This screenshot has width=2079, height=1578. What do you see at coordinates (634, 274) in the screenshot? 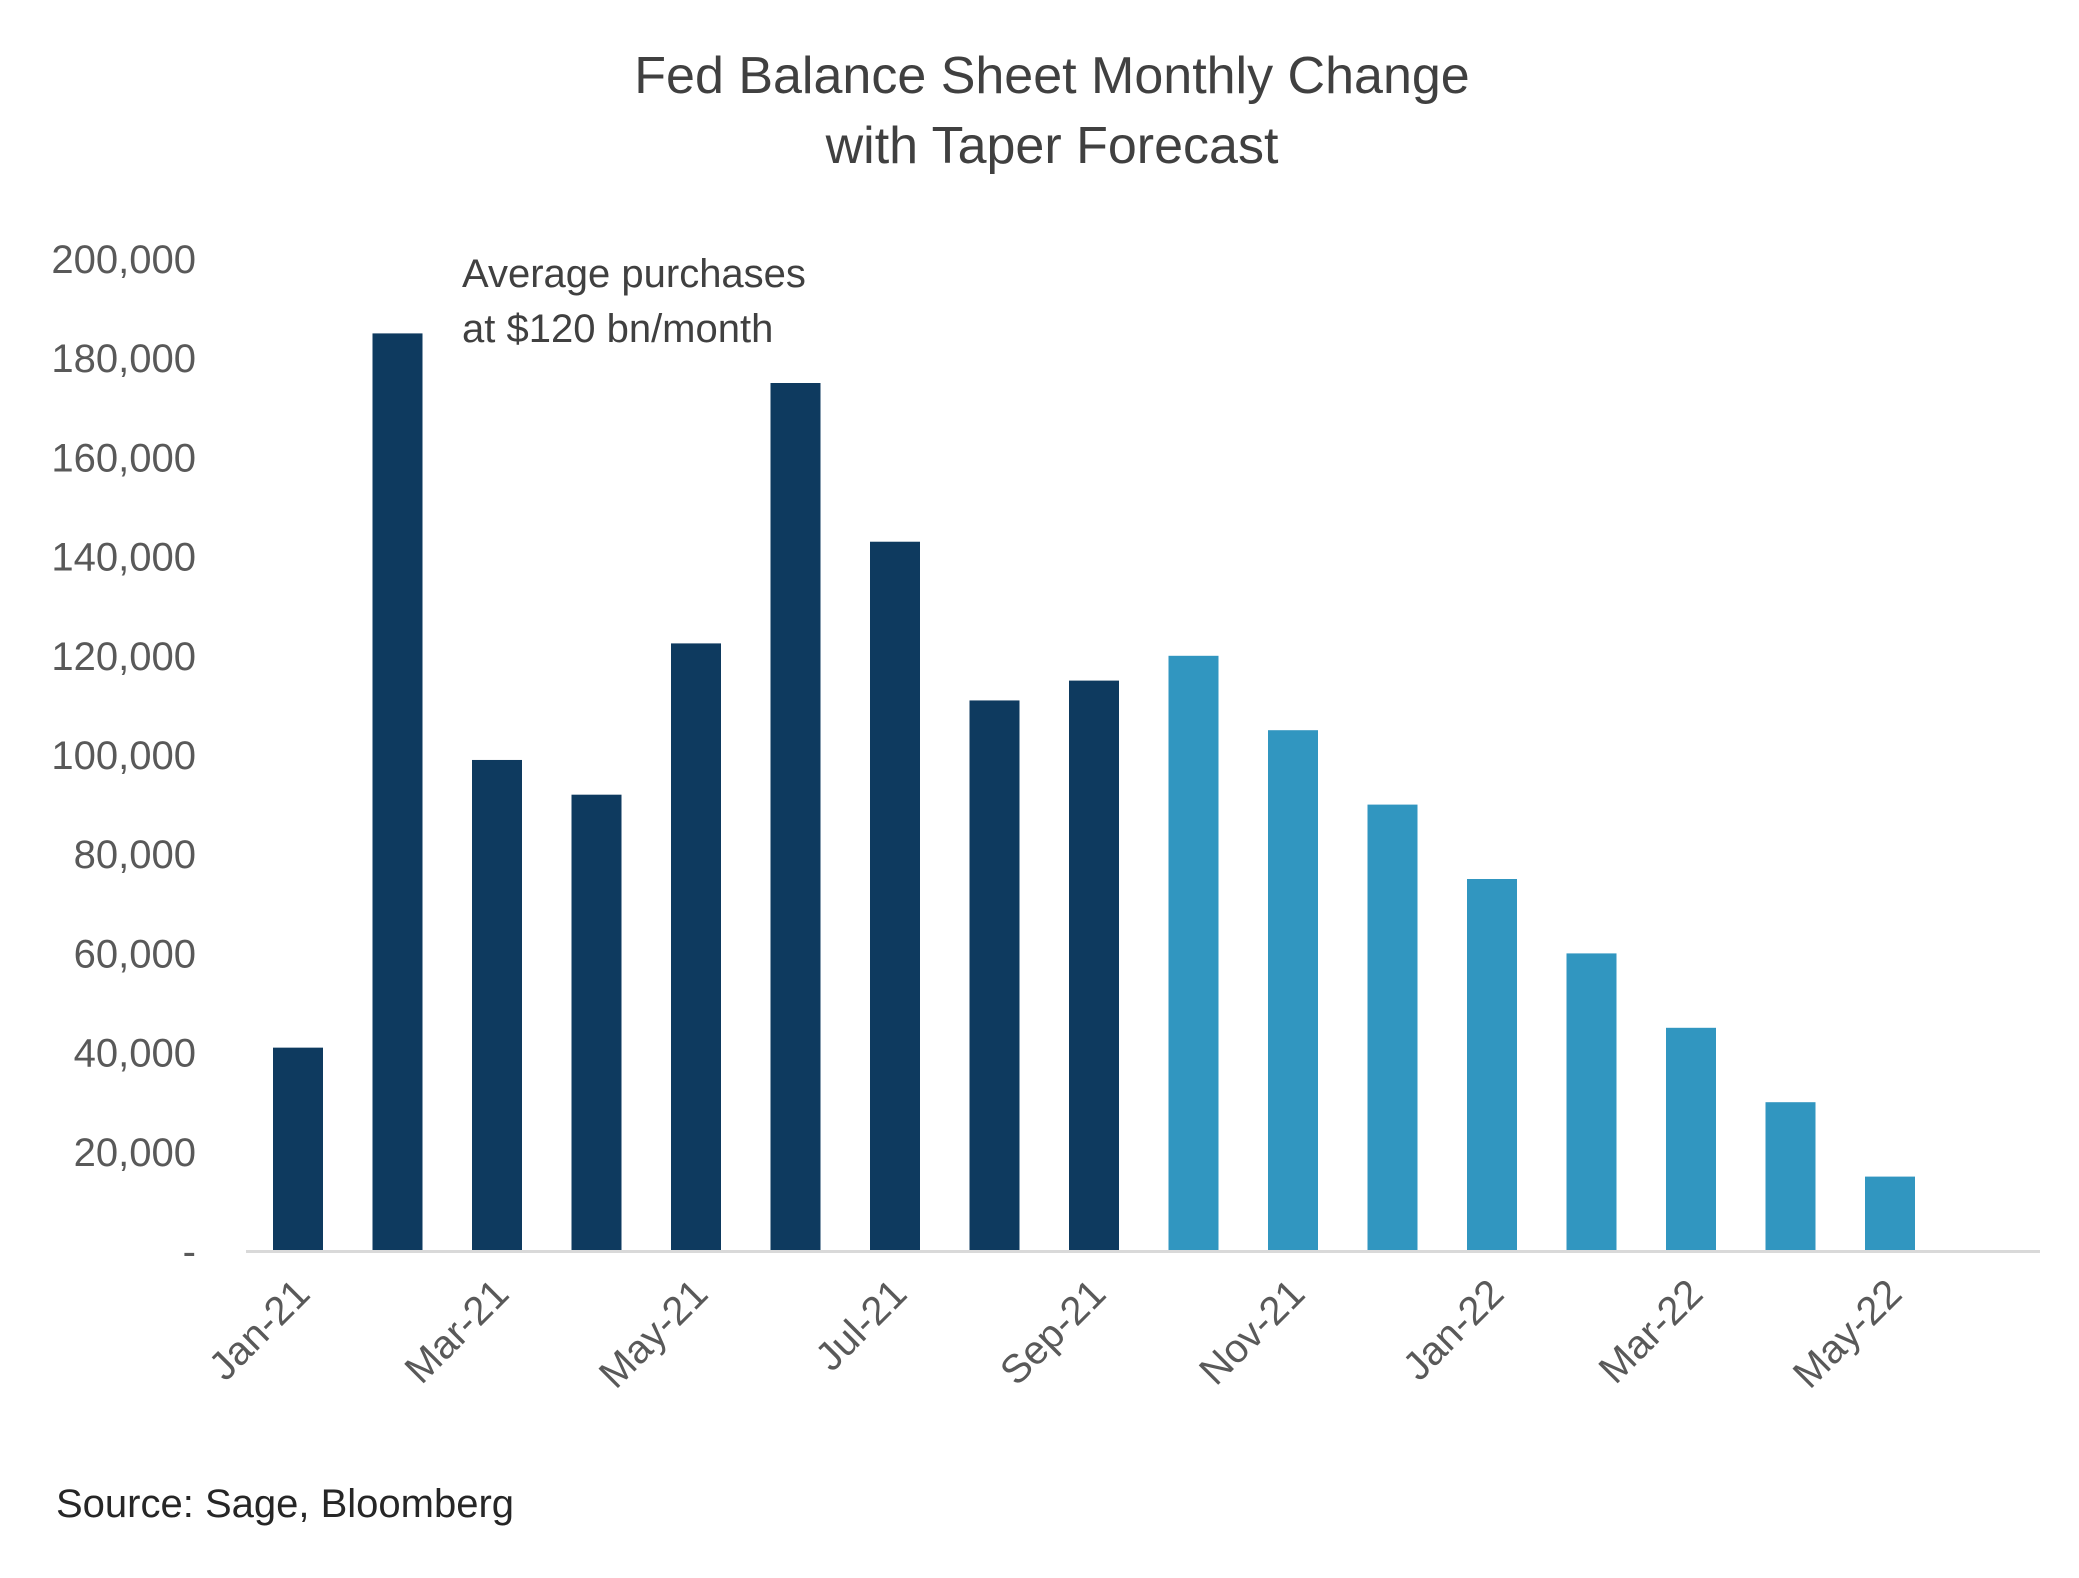
I see `annotation-line-1: Average purchases` at bounding box center [634, 274].